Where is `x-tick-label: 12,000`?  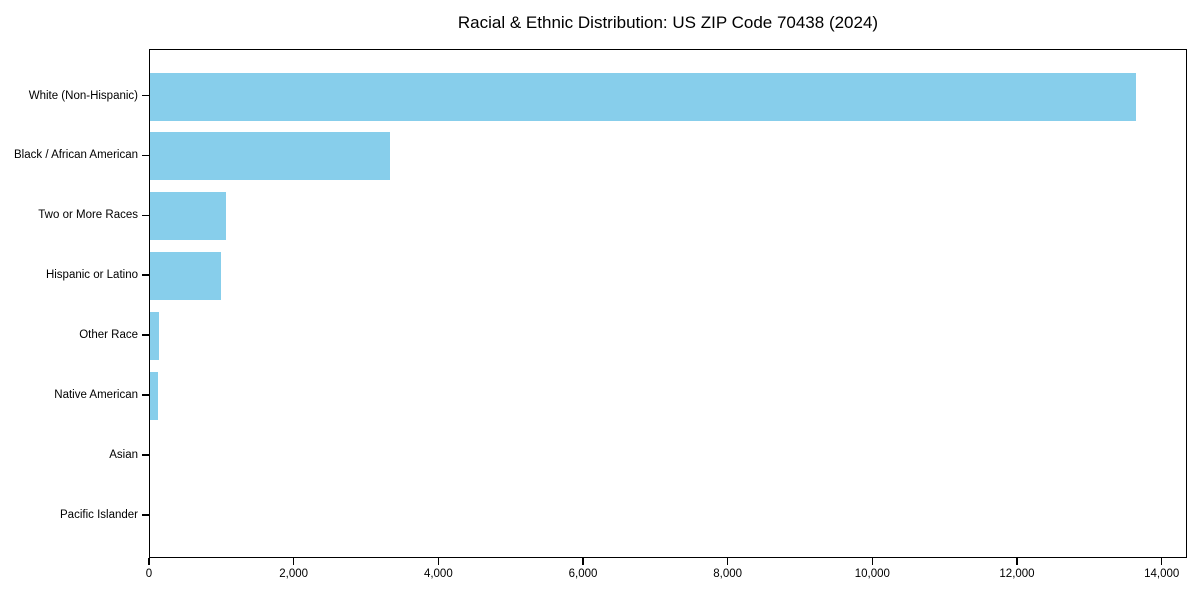
x-tick-label: 12,000 is located at coordinates (1017, 574).